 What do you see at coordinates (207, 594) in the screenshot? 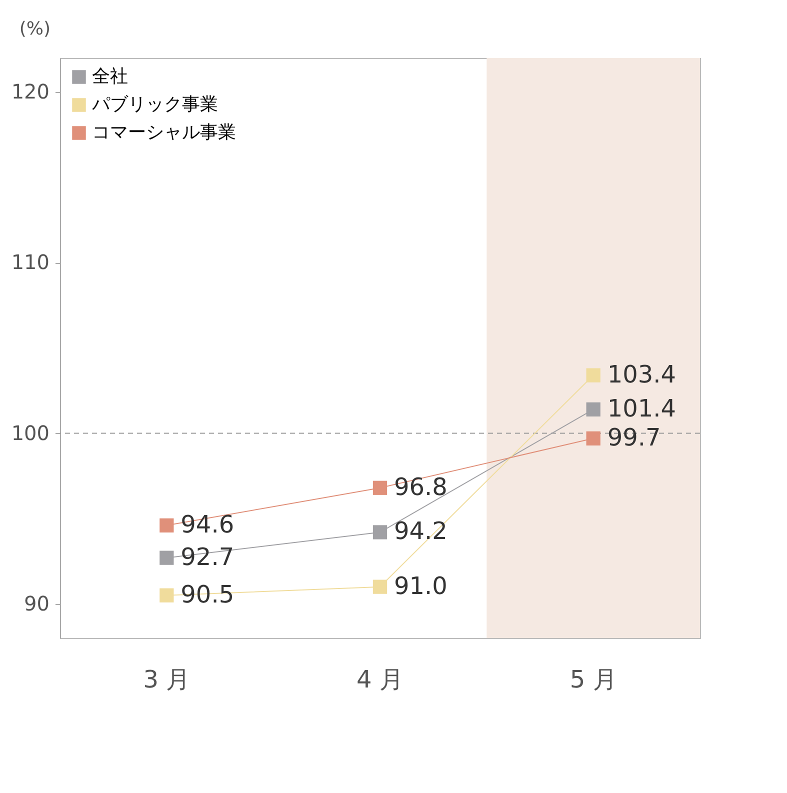
I see `data-label: 90.5` at bounding box center [207, 594].